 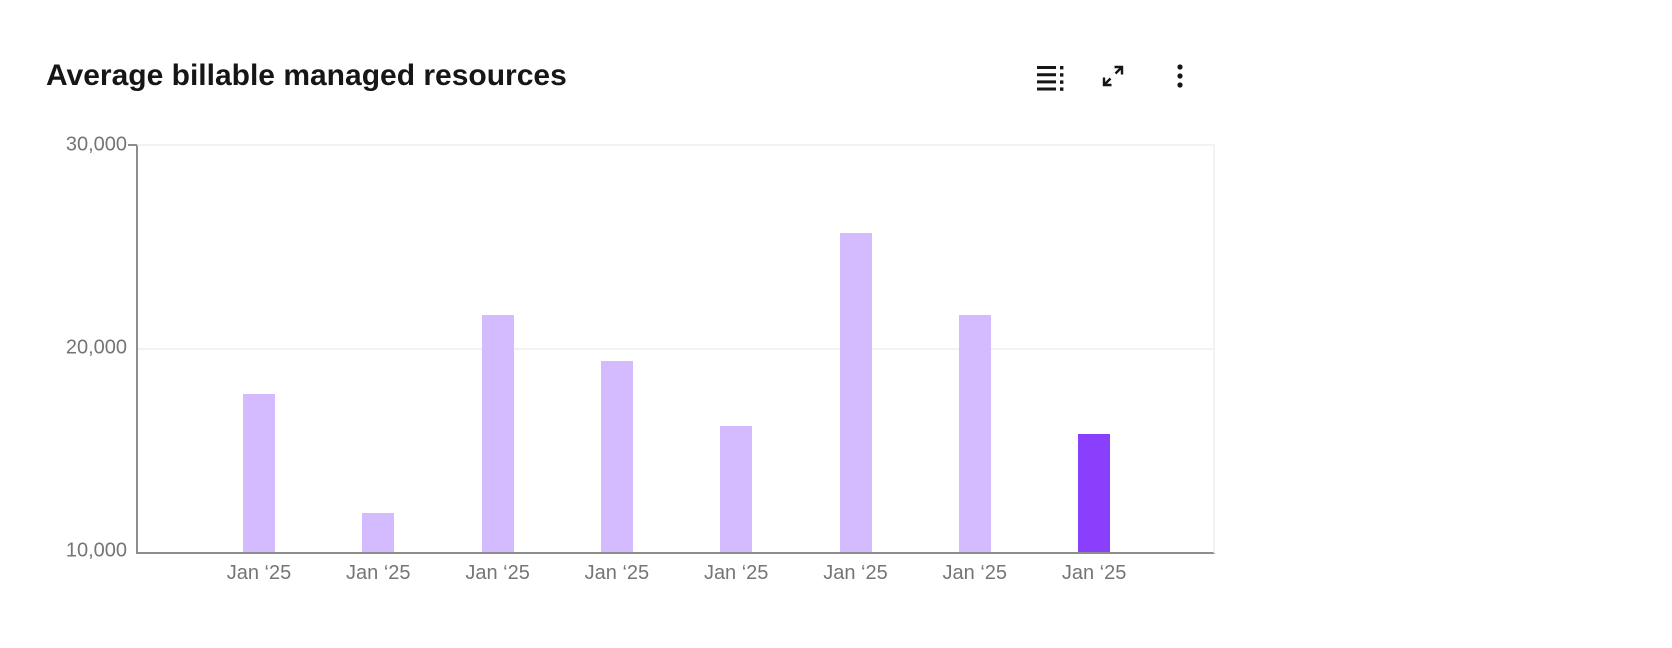 I want to click on overflow-menu-button, so click(x=1180, y=76).